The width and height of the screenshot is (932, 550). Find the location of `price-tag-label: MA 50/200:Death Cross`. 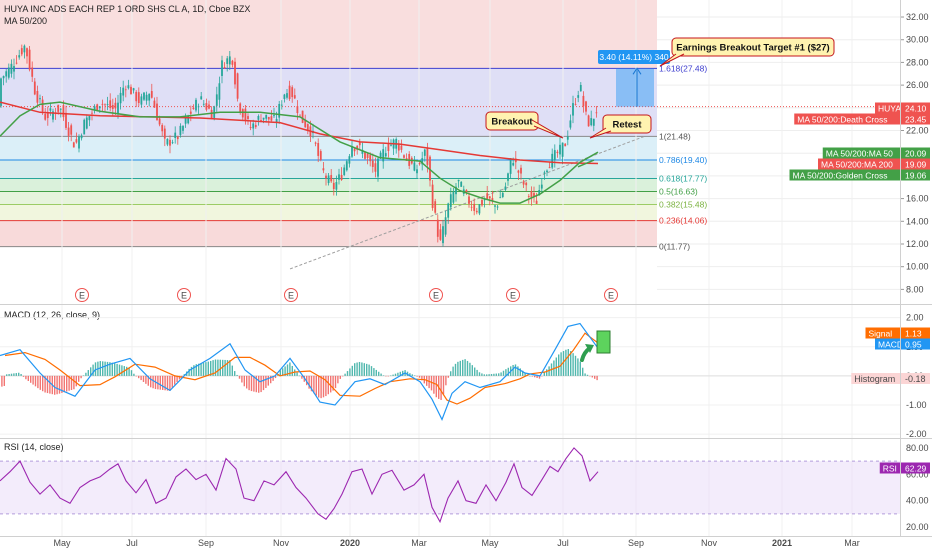

price-tag-label: MA 50/200:Death Cross is located at coordinates (842, 120).